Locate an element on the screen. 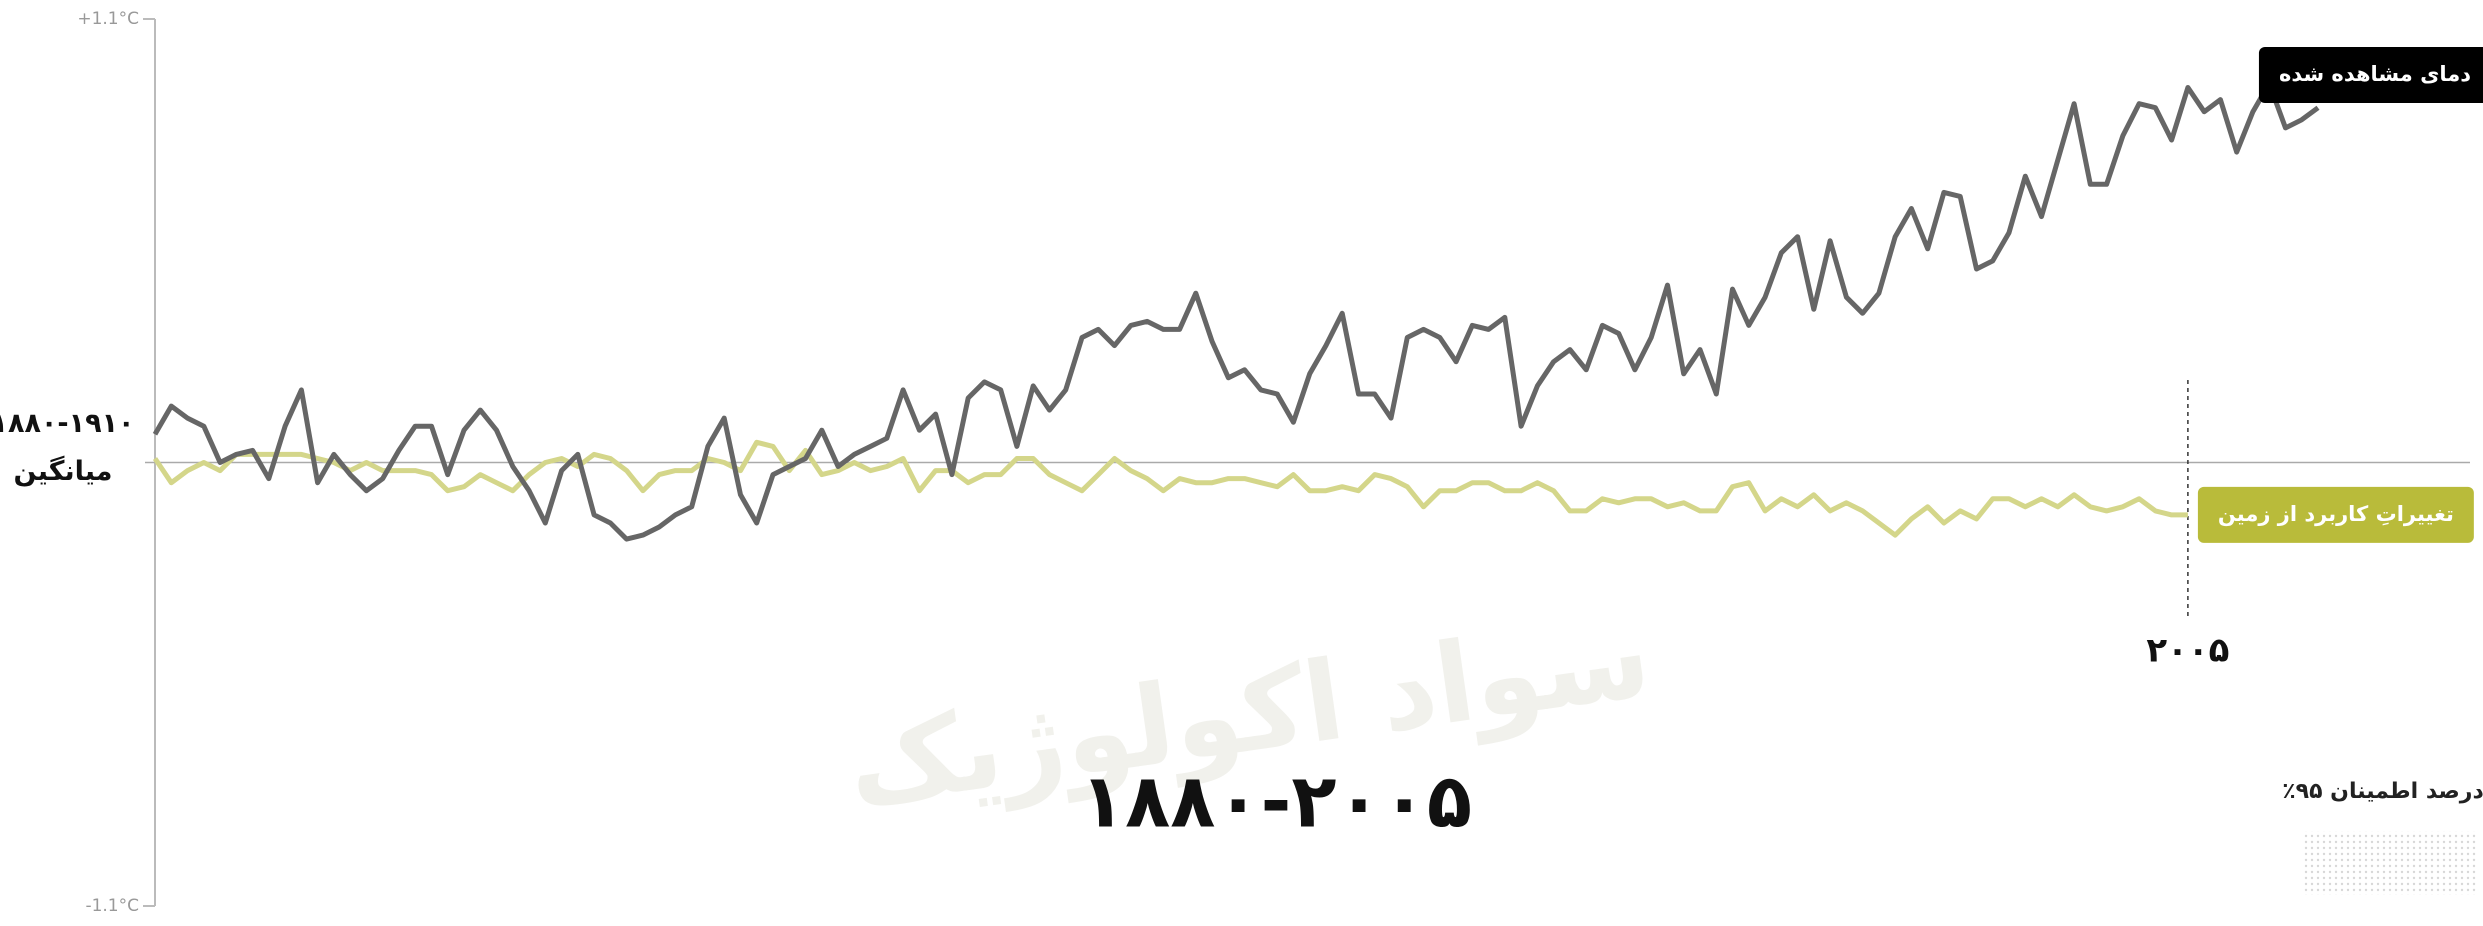 The width and height of the screenshot is (2483, 926). baseline-label: میانگین is located at coordinates (62, 471).